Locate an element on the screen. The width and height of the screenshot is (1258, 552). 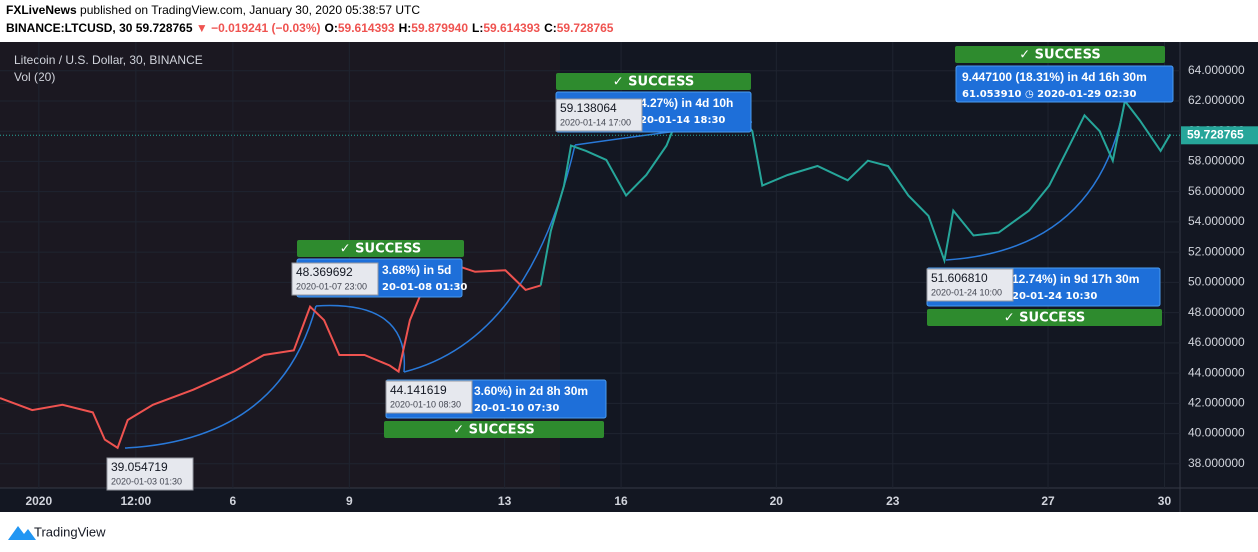
tooltip-value: 51.606810 is located at coordinates (959, 278).